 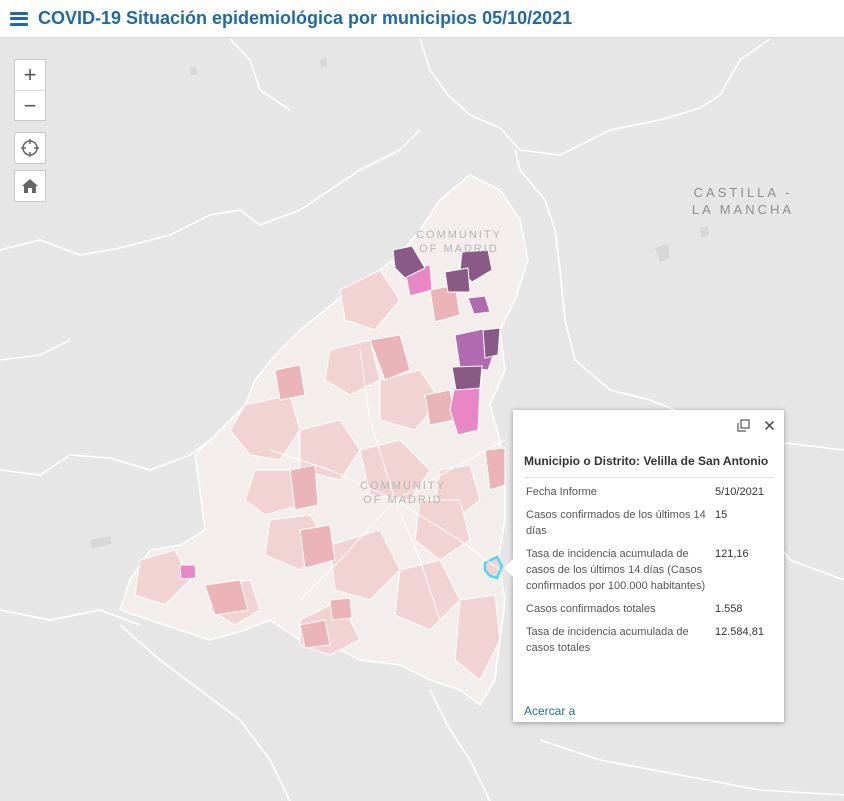 I want to click on popup-toolbar, so click(x=756, y=425).